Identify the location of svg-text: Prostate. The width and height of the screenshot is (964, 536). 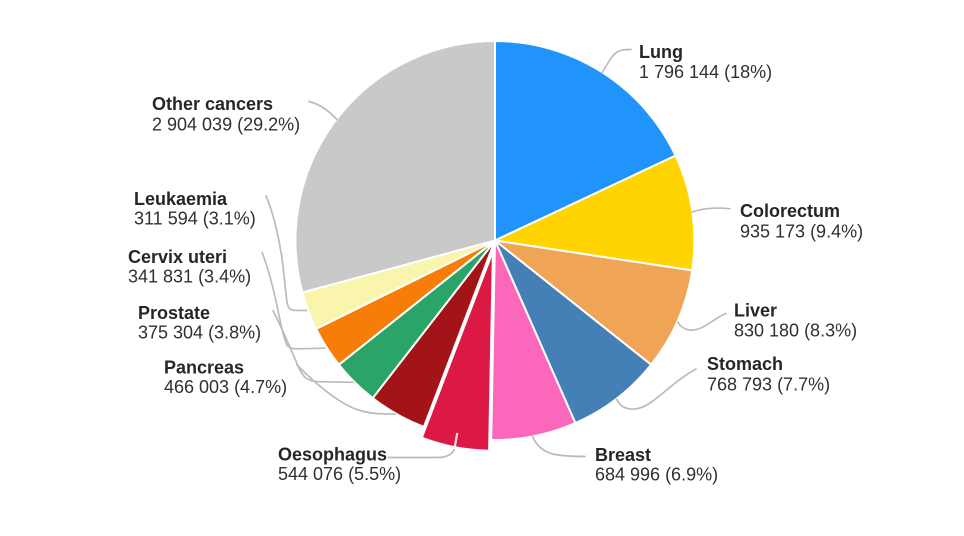
(174, 313).